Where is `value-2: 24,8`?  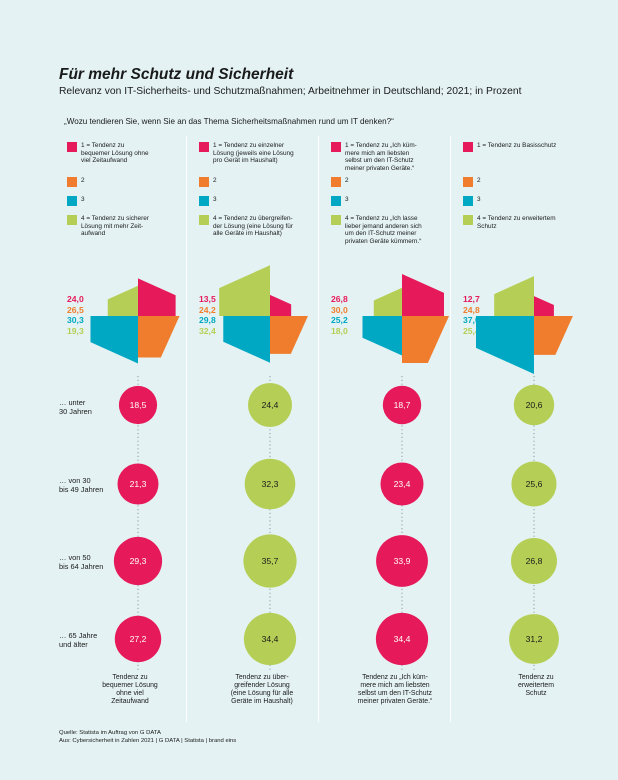
value-2: 24,8 is located at coordinates (471, 309).